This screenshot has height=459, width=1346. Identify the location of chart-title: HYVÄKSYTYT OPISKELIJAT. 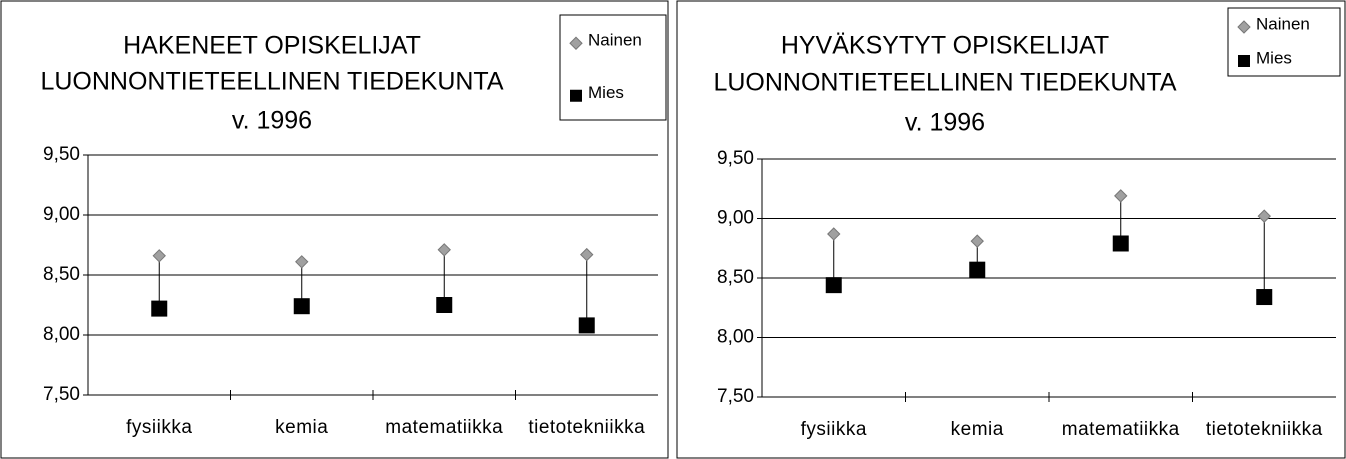
(945, 46).